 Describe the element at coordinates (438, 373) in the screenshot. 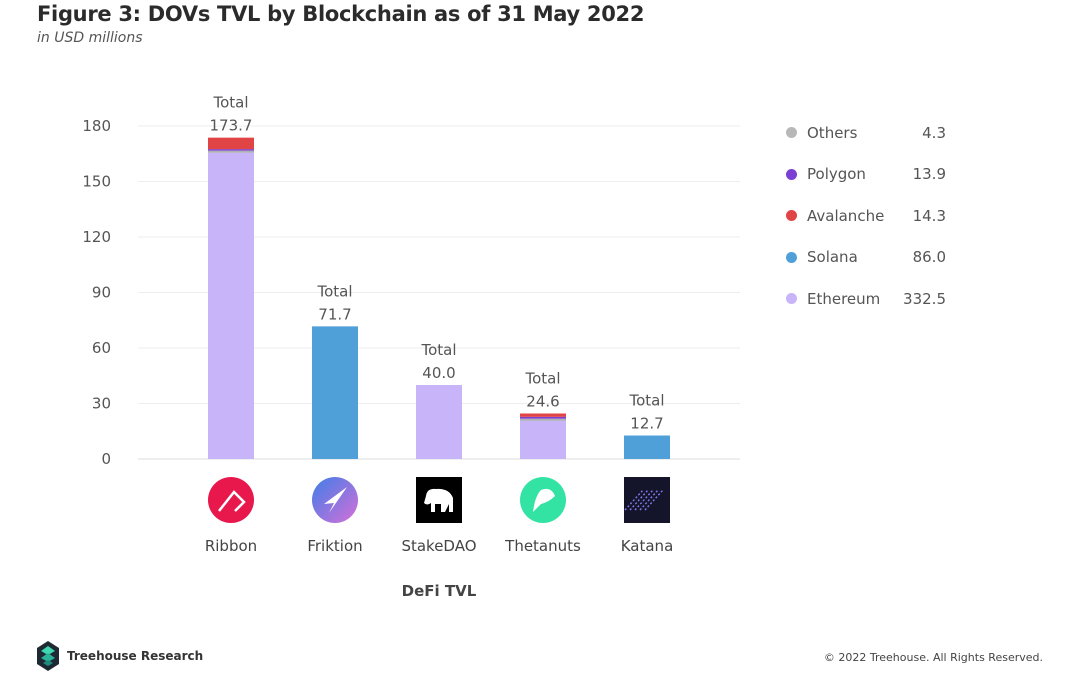

I see `total-value: 40.0` at that location.